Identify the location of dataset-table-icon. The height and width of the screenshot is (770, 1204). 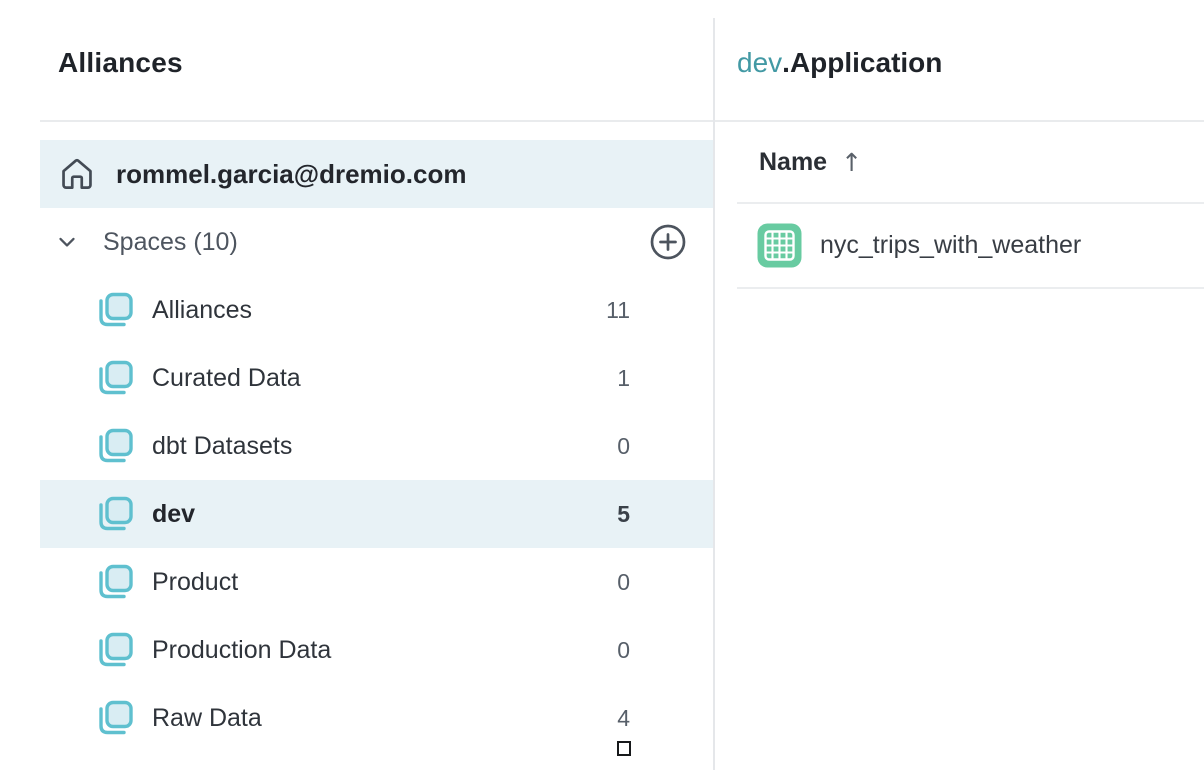
(779, 245).